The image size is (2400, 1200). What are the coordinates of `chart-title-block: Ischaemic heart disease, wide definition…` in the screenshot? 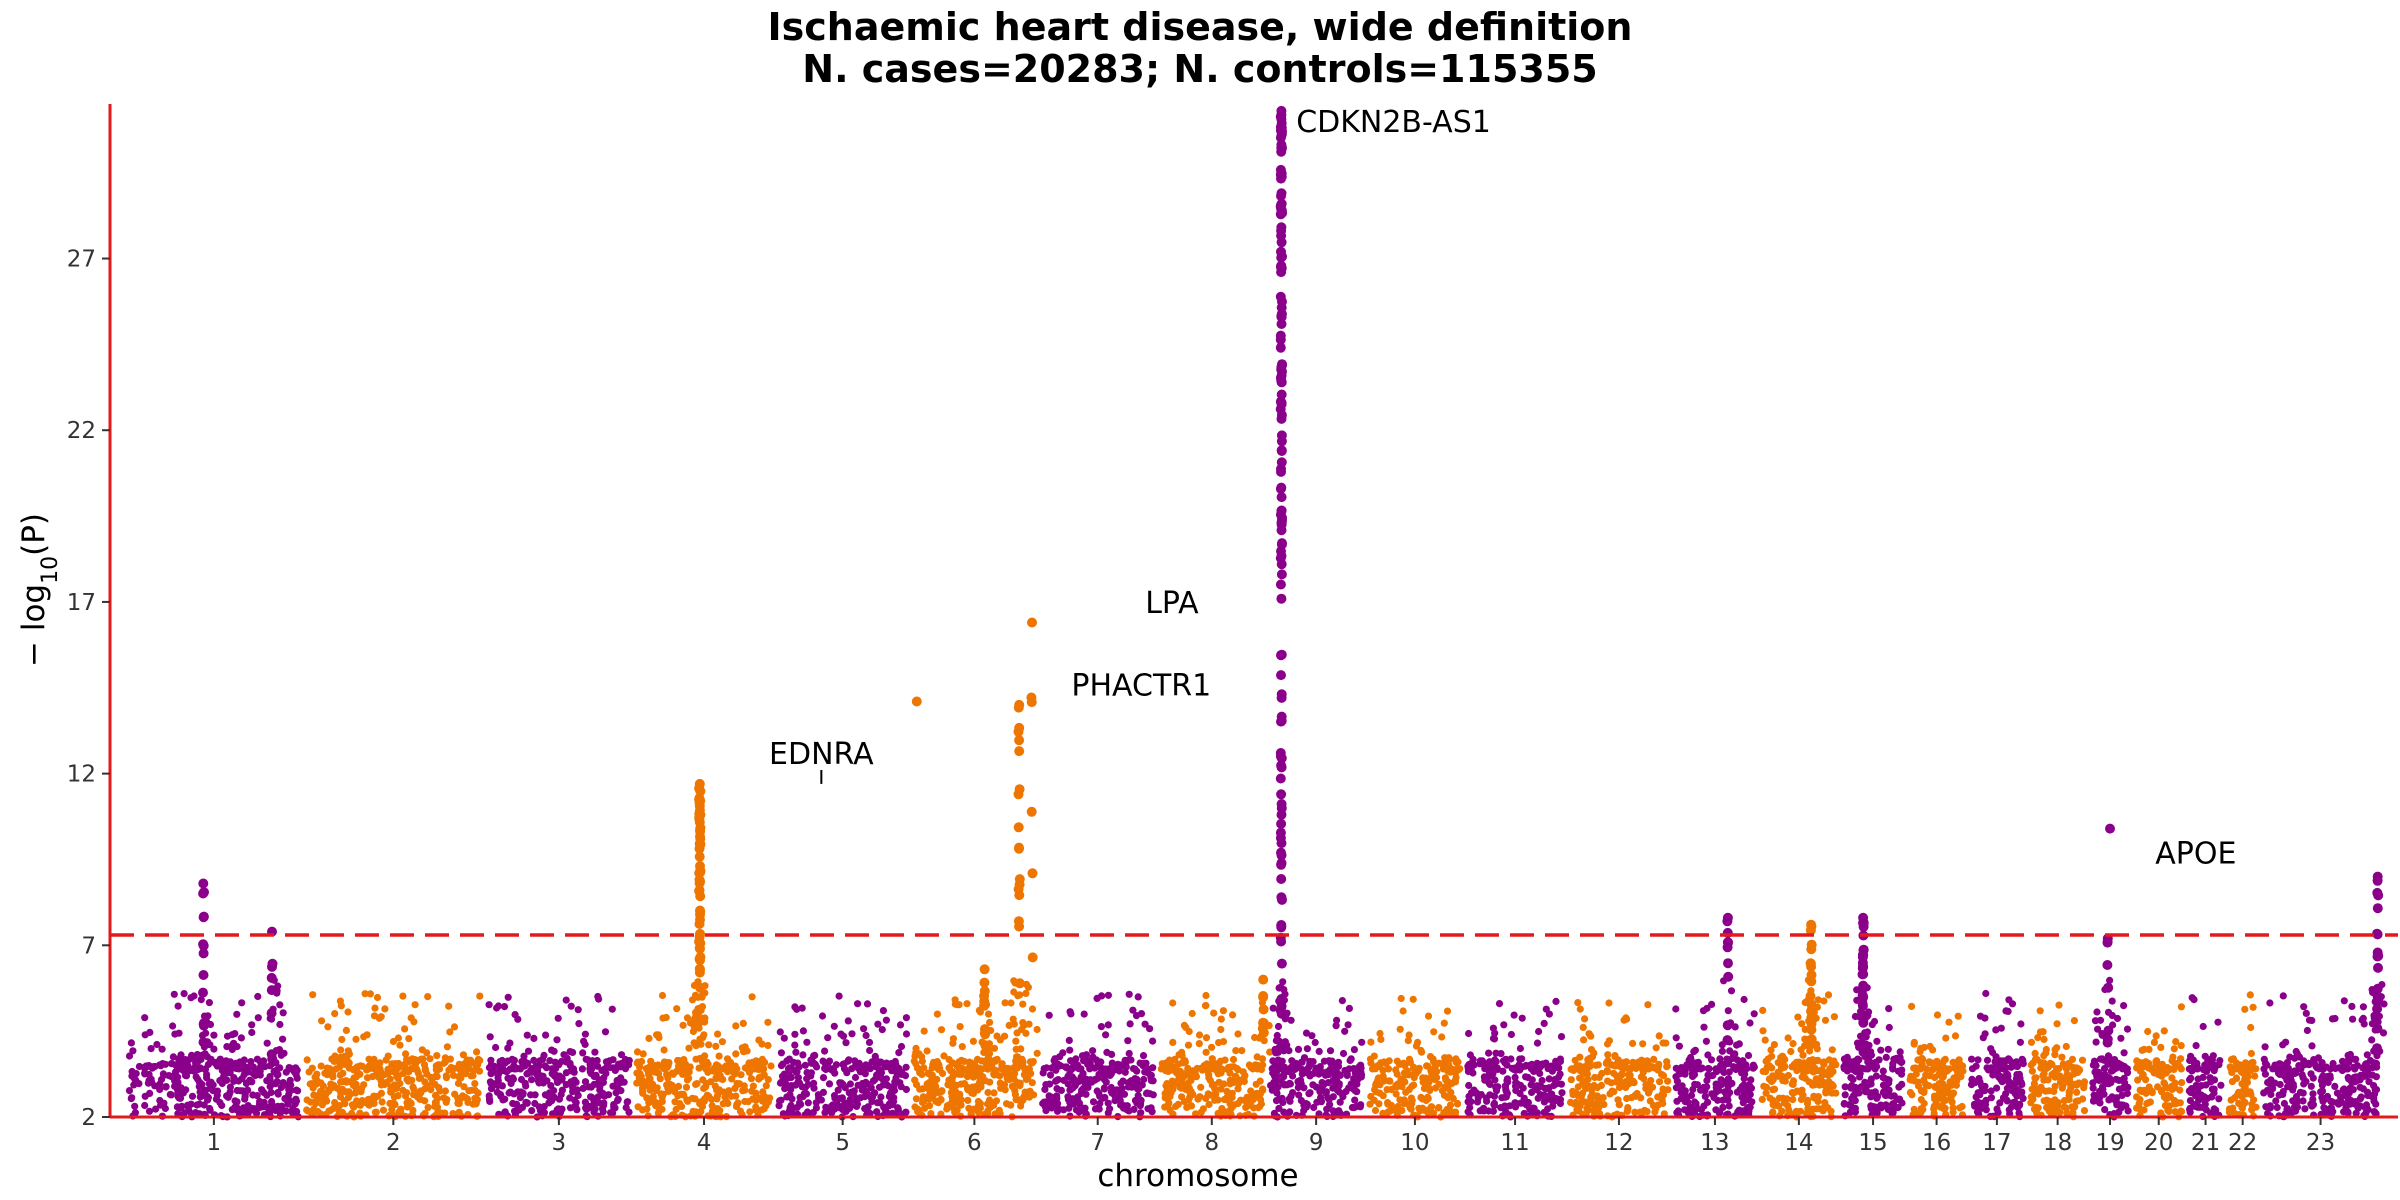 It's located at (1200, 48).